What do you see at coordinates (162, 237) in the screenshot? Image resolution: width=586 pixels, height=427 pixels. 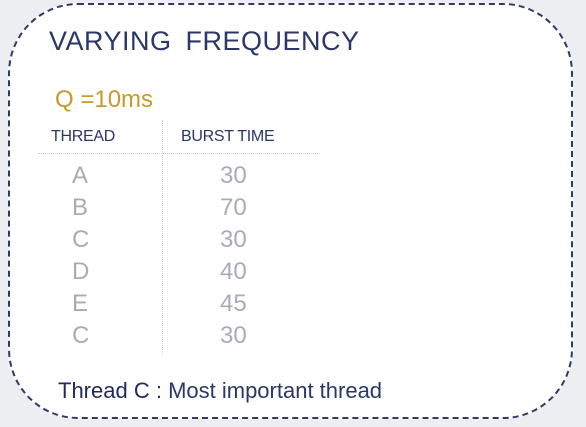 I see `column-divider` at bounding box center [162, 237].